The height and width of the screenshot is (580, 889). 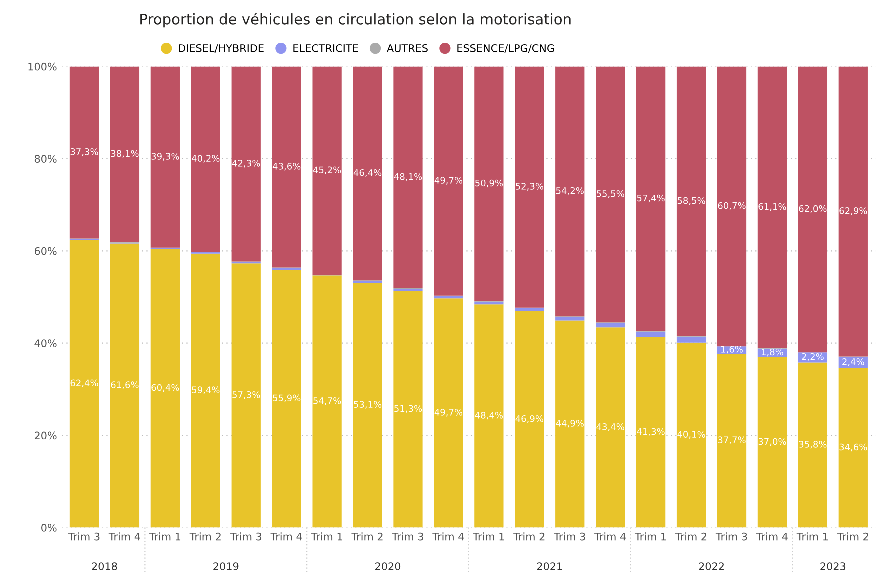 I want to click on data-label: 44,9%, so click(x=570, y=424).